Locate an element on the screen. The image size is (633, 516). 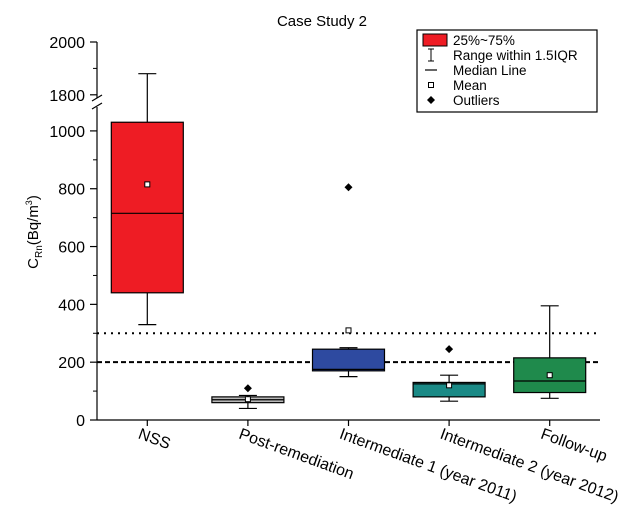
legend-item-3: Mean is located at coordinates (457, 85).